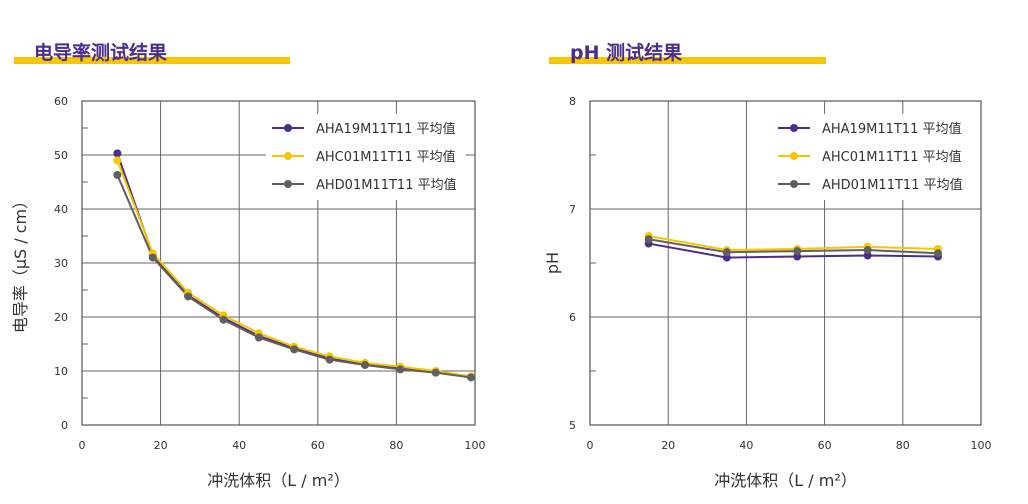 This screenshot has width=1028, height=504. What do you see at coordinates (278, 480) in the screenshot?
I see `conductivity-x-axis-label: 冲洗体积（L / m²）` at bounding box center [278, 480].